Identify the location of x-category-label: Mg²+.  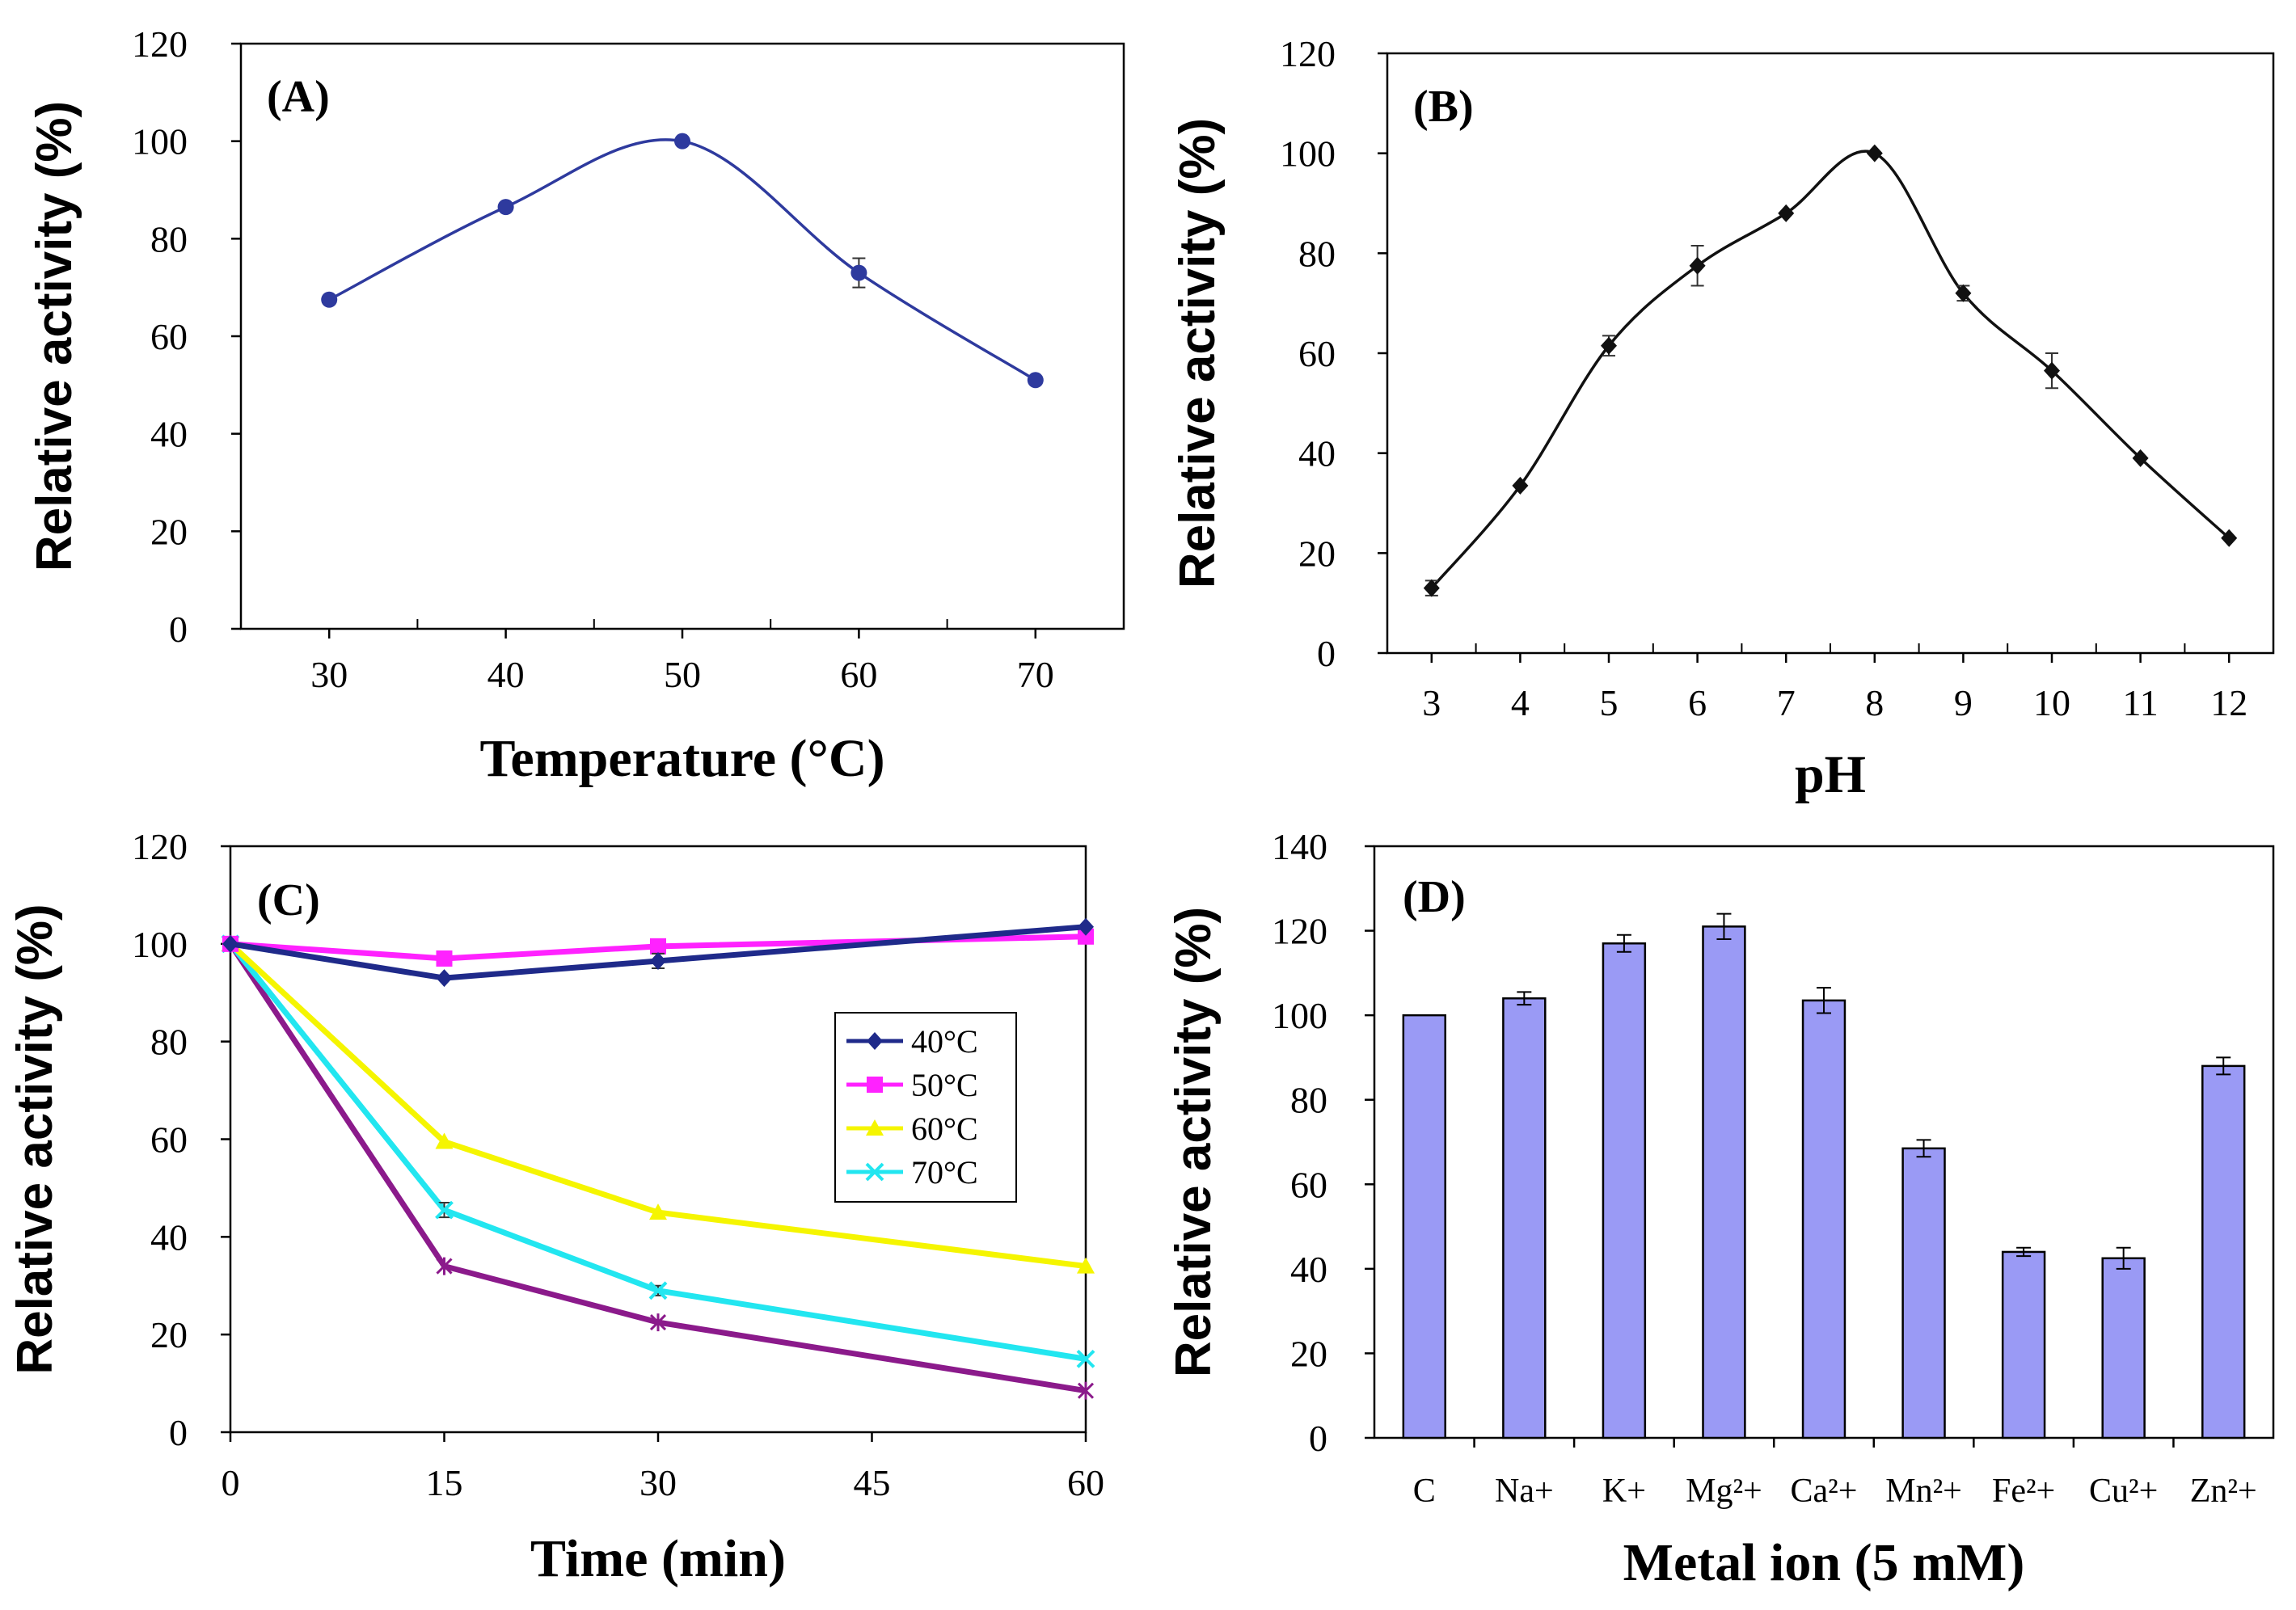
(1724, 1491).